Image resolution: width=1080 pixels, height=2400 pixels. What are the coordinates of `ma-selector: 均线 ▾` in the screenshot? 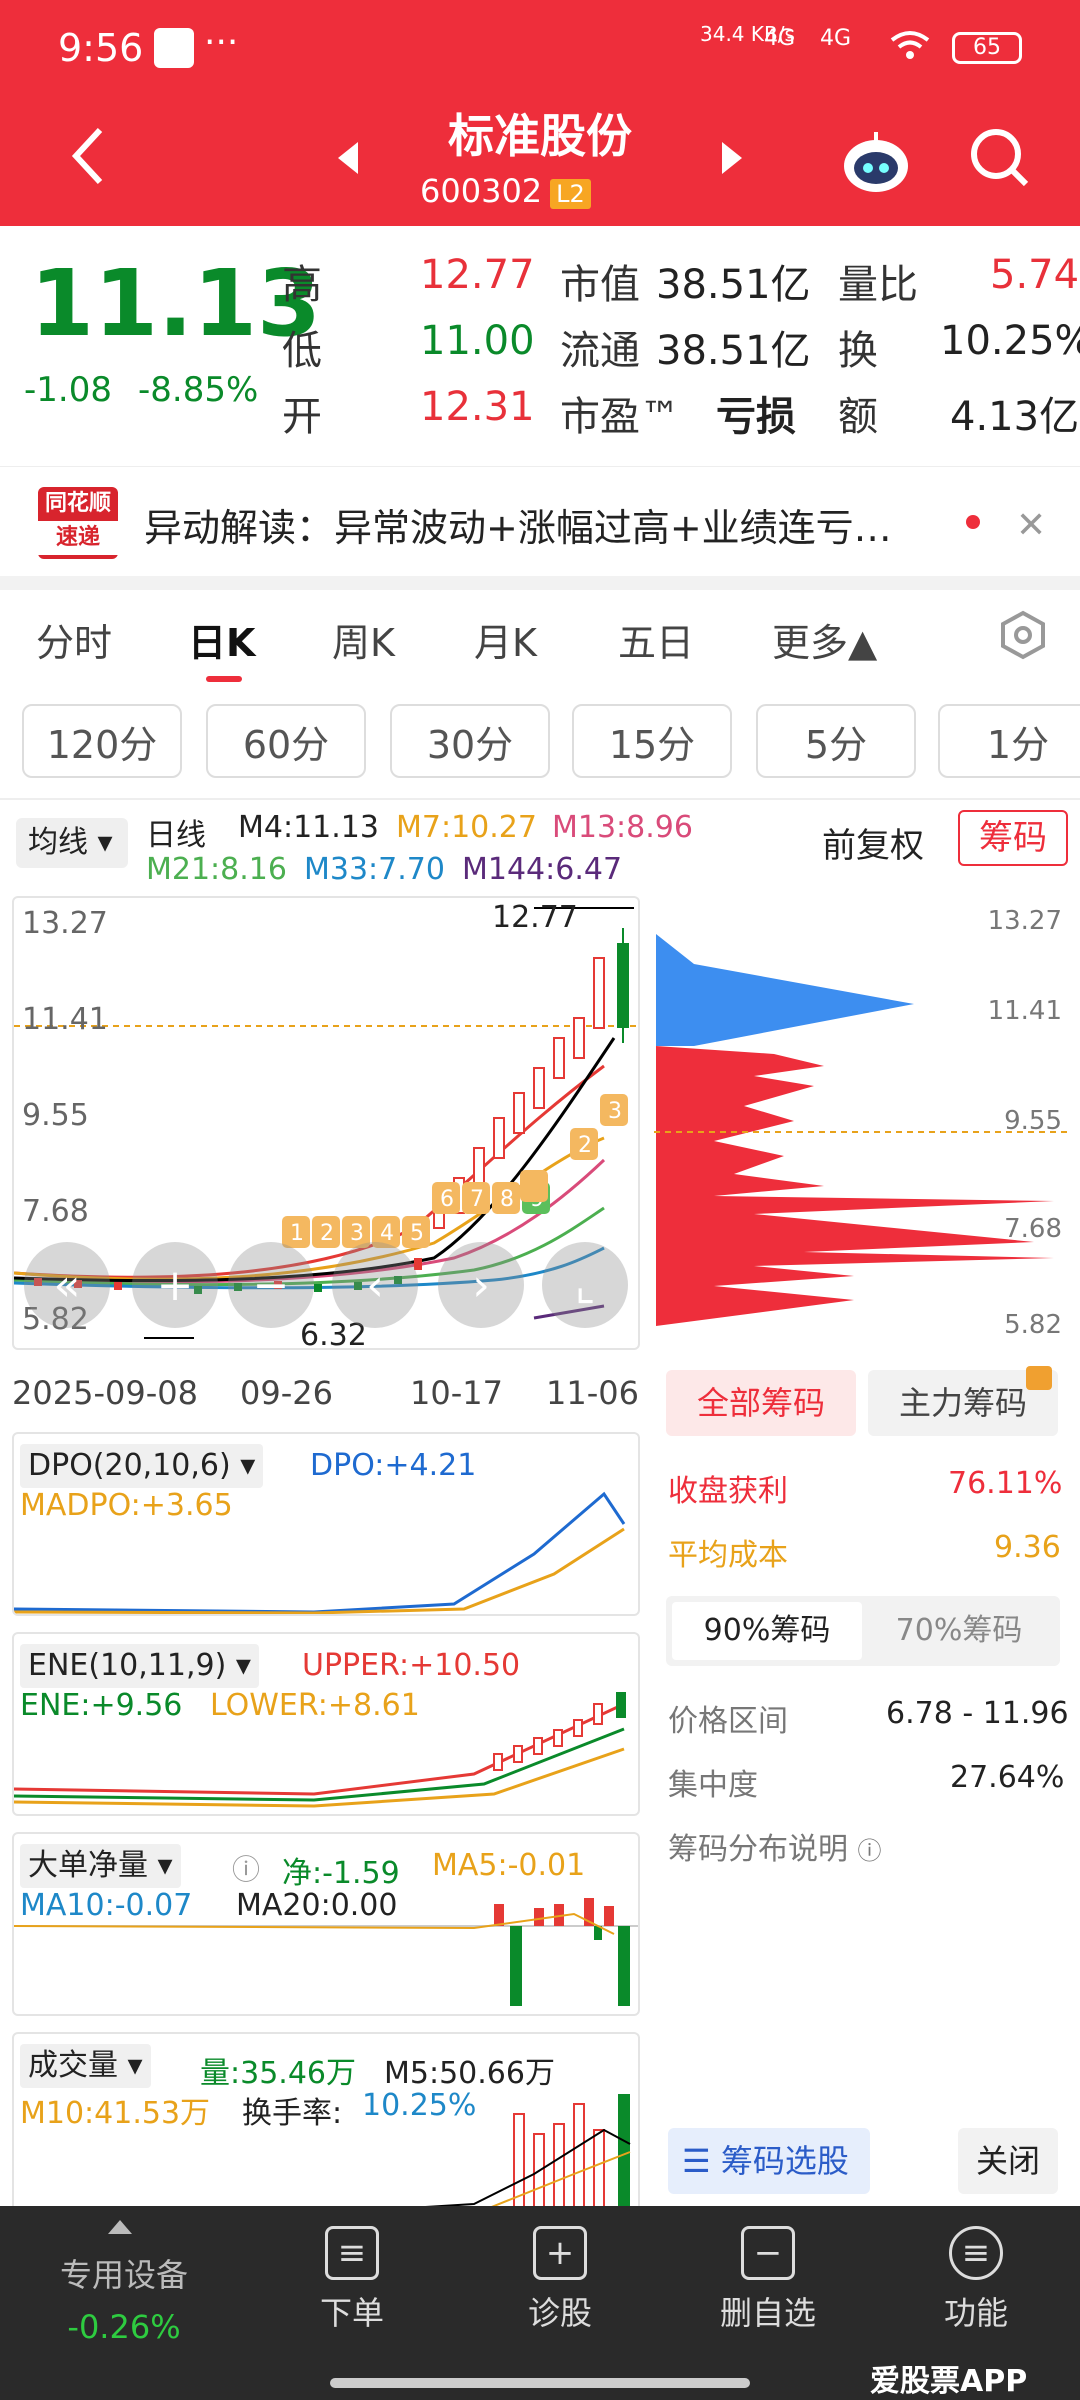 It's located at (72, 843).